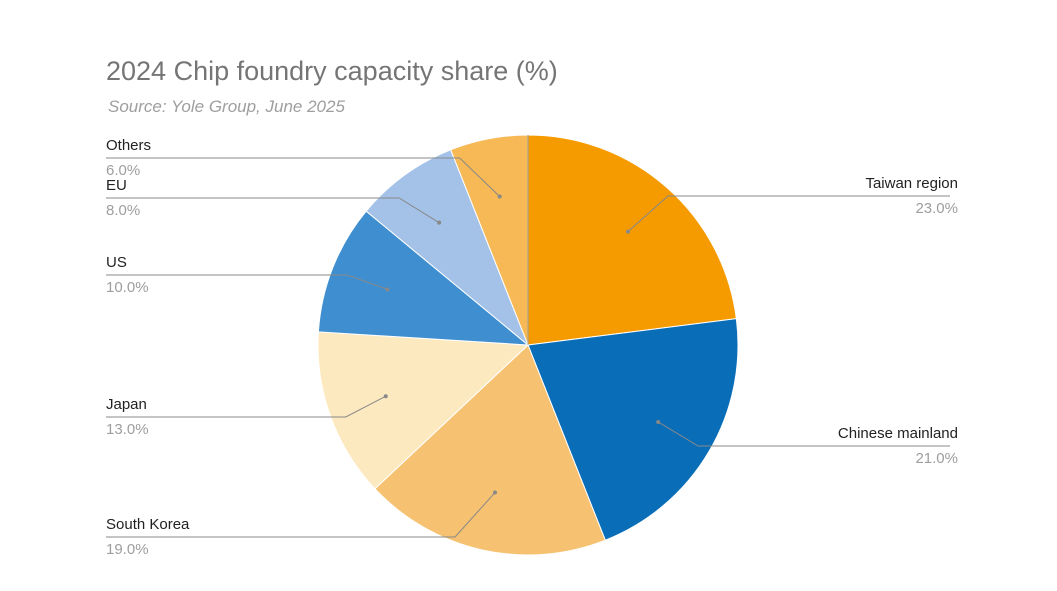 This screenshot has width=1057, height=591. I want to click on leader-line-eu, so click(273, 210).